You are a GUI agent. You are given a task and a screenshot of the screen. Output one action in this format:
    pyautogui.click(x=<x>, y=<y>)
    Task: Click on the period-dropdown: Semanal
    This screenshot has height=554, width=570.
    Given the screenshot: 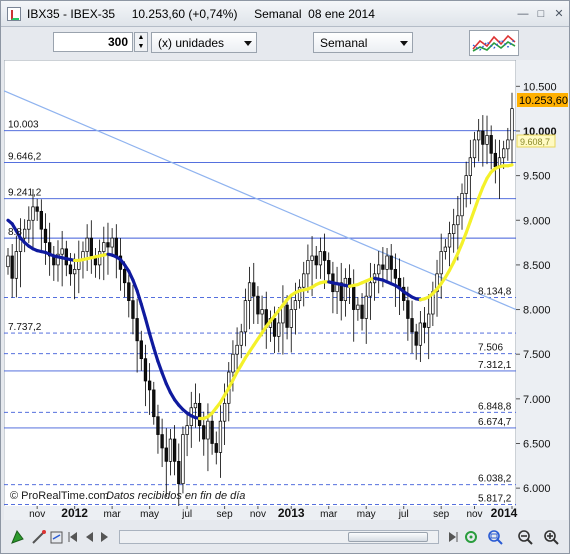 What is the action you would take?
    pyautogui.click(x=363, y=42)
    